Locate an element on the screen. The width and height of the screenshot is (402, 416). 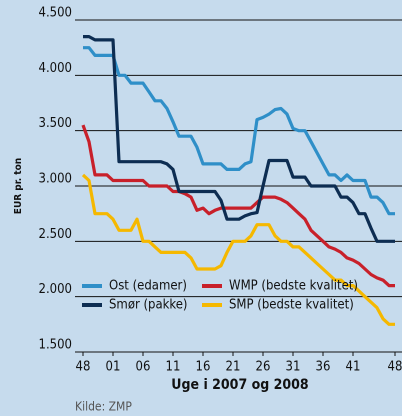
legend-label: SMP (bedste kvalitet) is located at coordinates (291, 305).